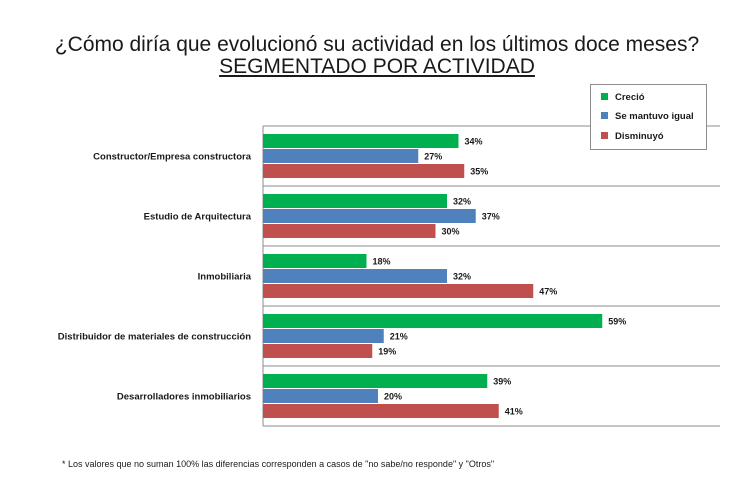 This screenshot has height=490, width=754. Describe the element at coordinates (172, 157) in the screenshot. I see `category-label-constructor-empresa-constructora: Constructor/Empresa constructora` at that location.